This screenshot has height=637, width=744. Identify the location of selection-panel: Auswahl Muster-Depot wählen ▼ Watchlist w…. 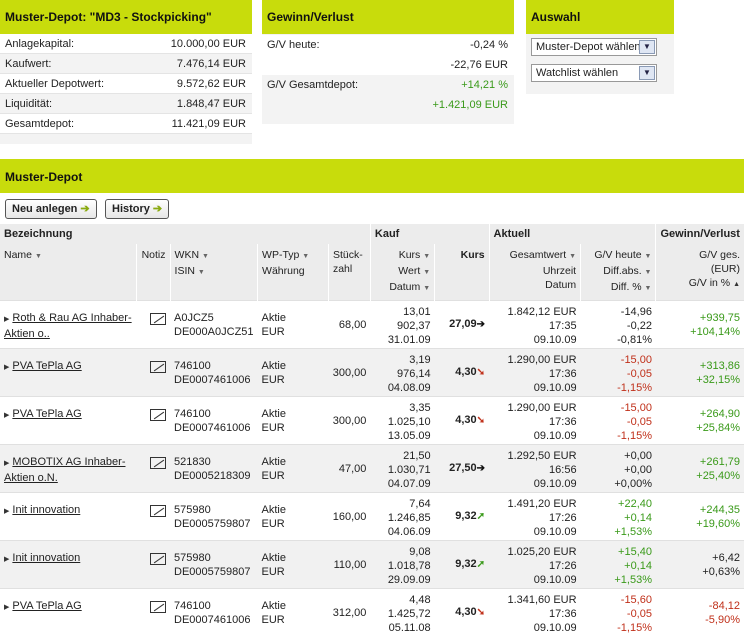
(600, 47).